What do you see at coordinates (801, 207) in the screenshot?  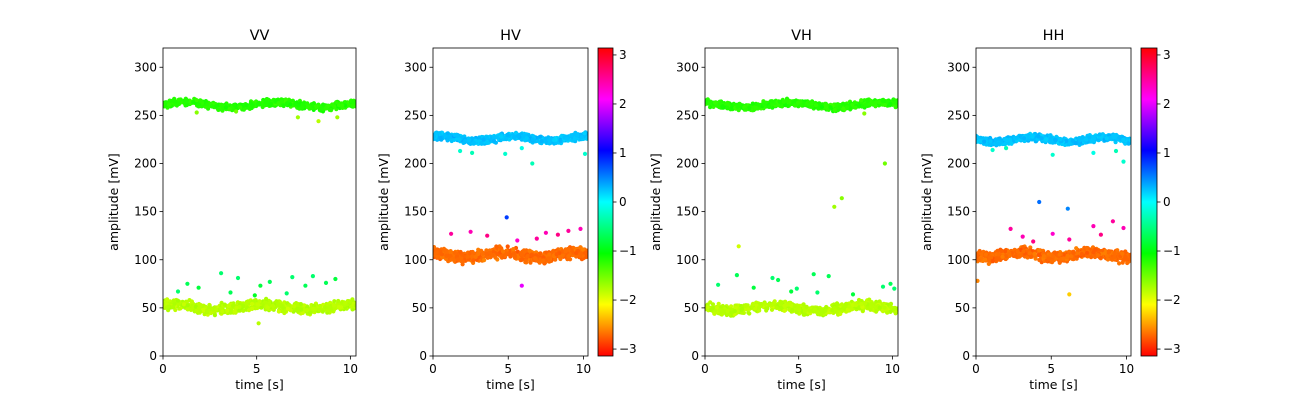 I see `scatter-points` at bounding box center [801, 207].